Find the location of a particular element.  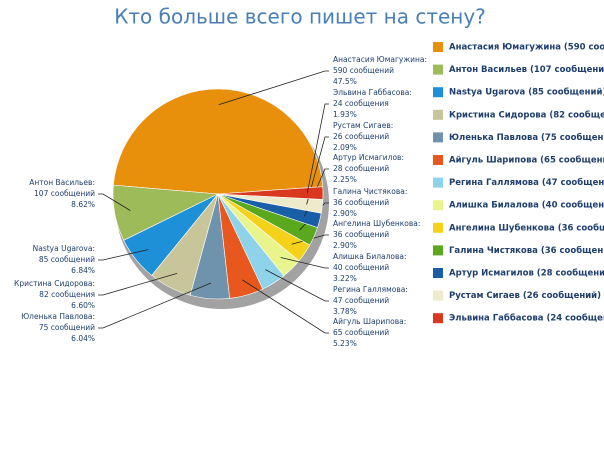

callout-name: Ангелина Шубенкова: is located at coordinates (376, 223).